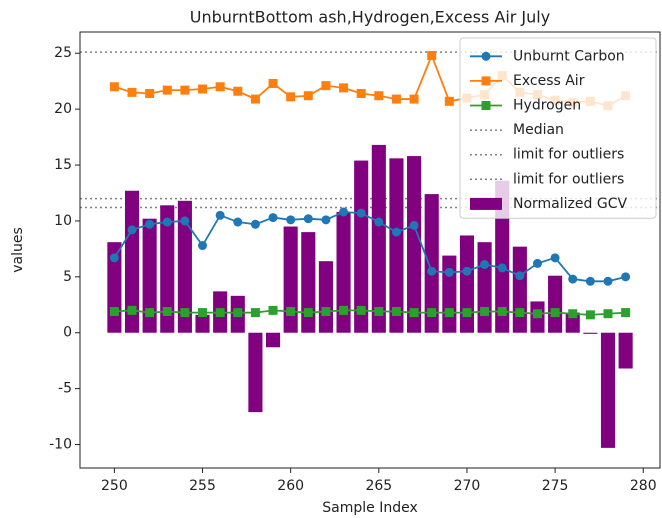  Describe the element at coordinates (63, 109) in the screenshot. I see `y-tick-label: 20` at that location.